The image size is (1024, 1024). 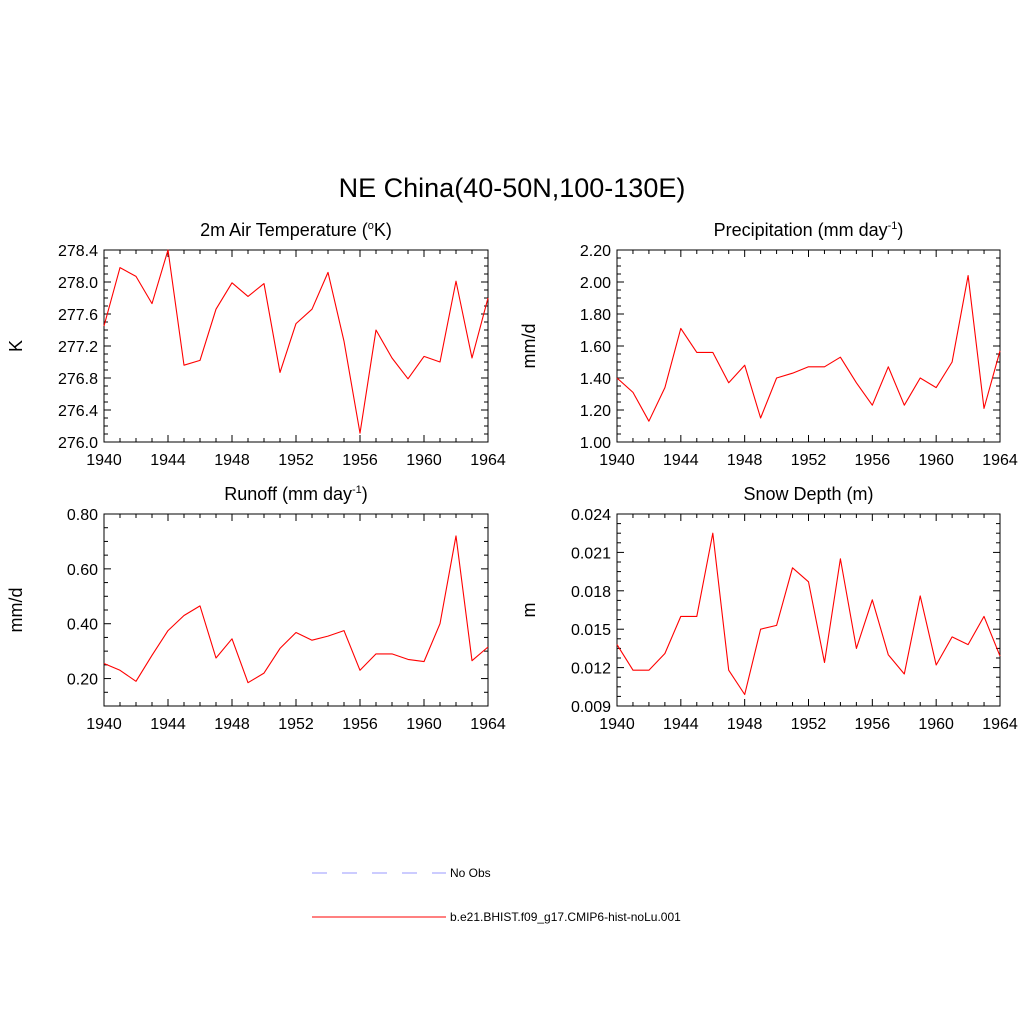 What do you see at coordinates (595, 379) in the screenshot?
I see `y-tick-label: 1.40` at bounding box center [595, 379].